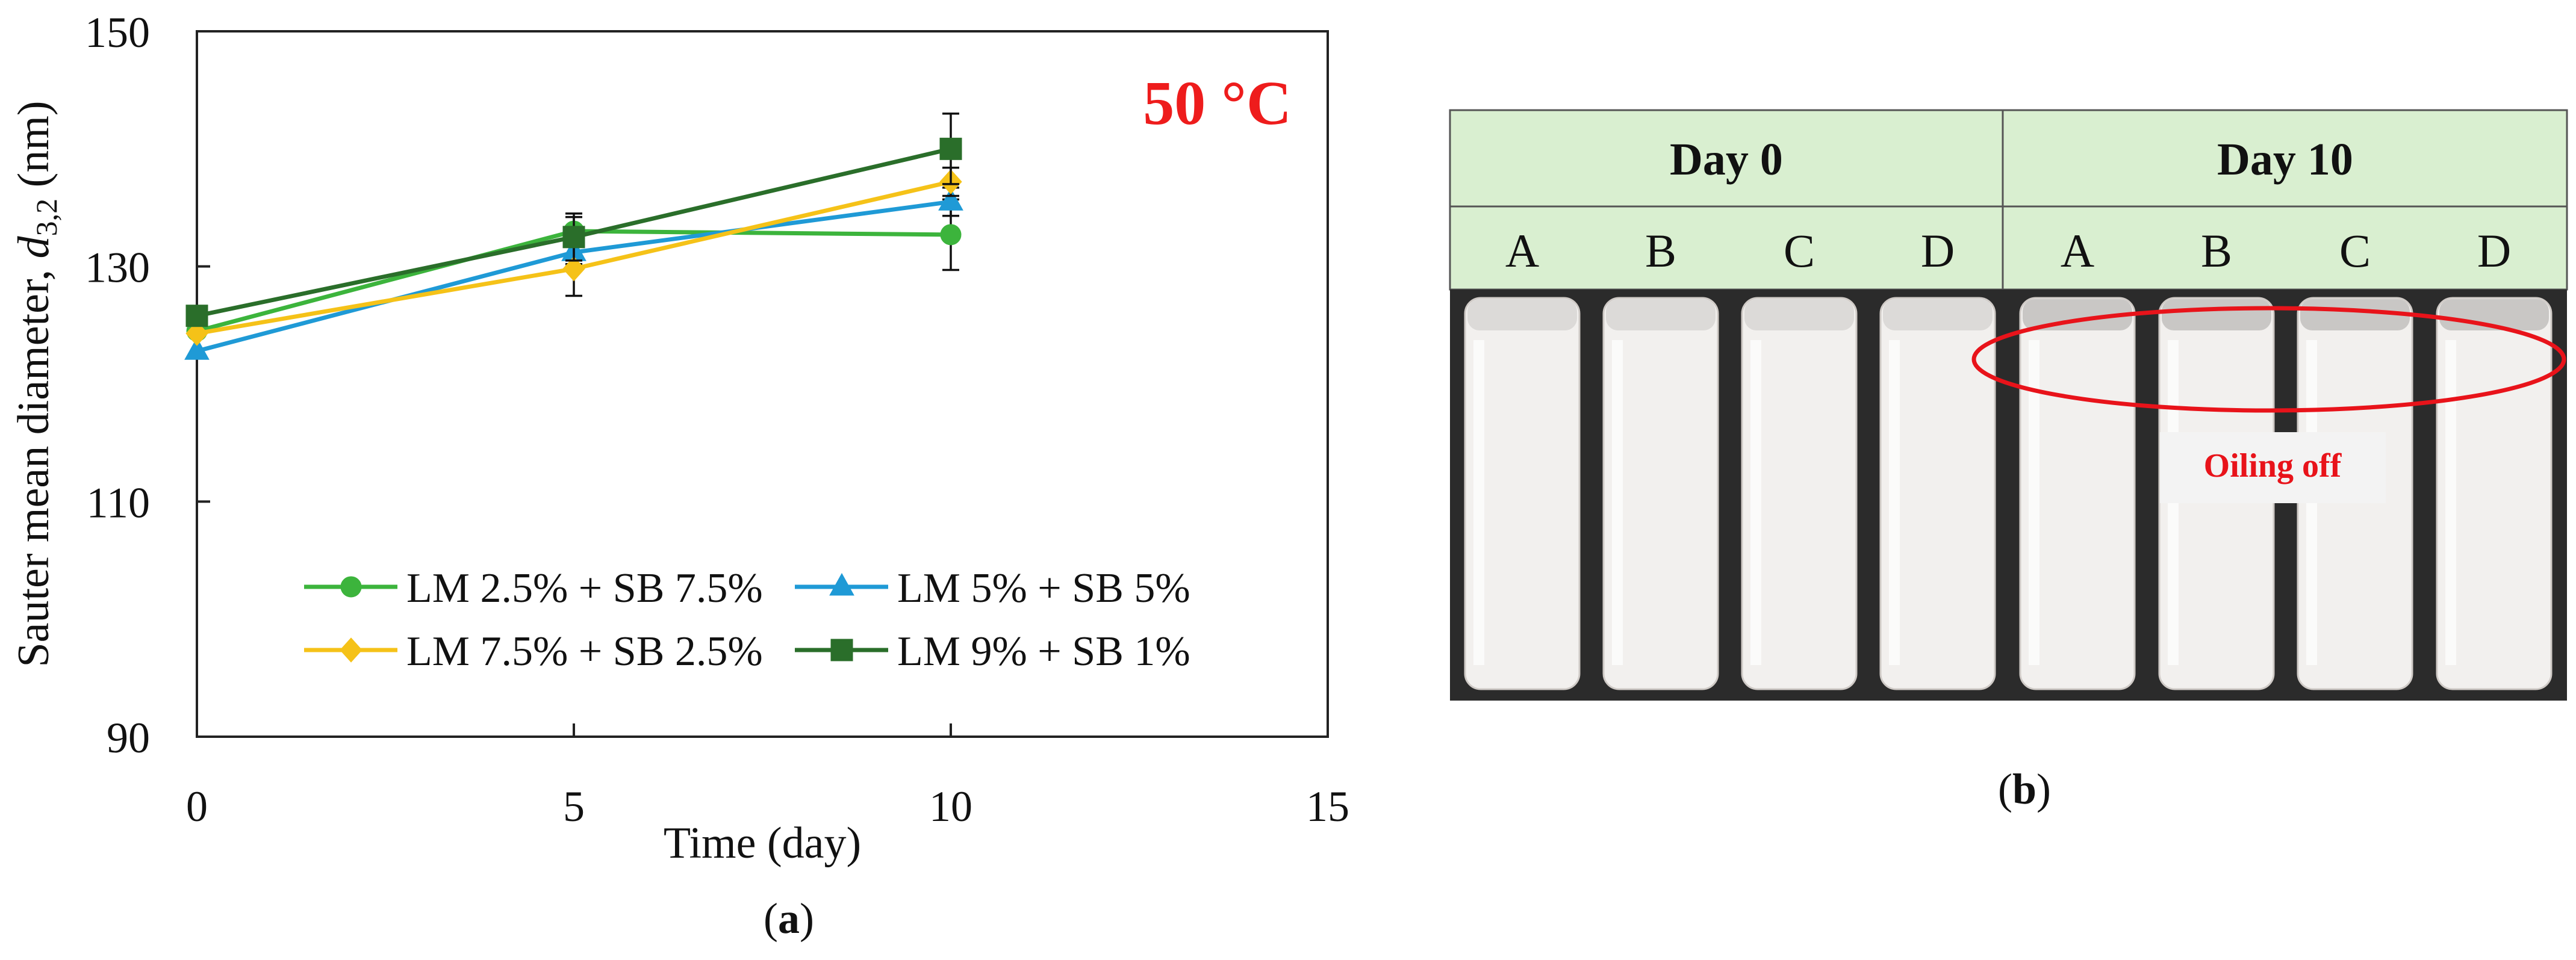  I want to click on panel-a-label: (a), so click(789, 918).